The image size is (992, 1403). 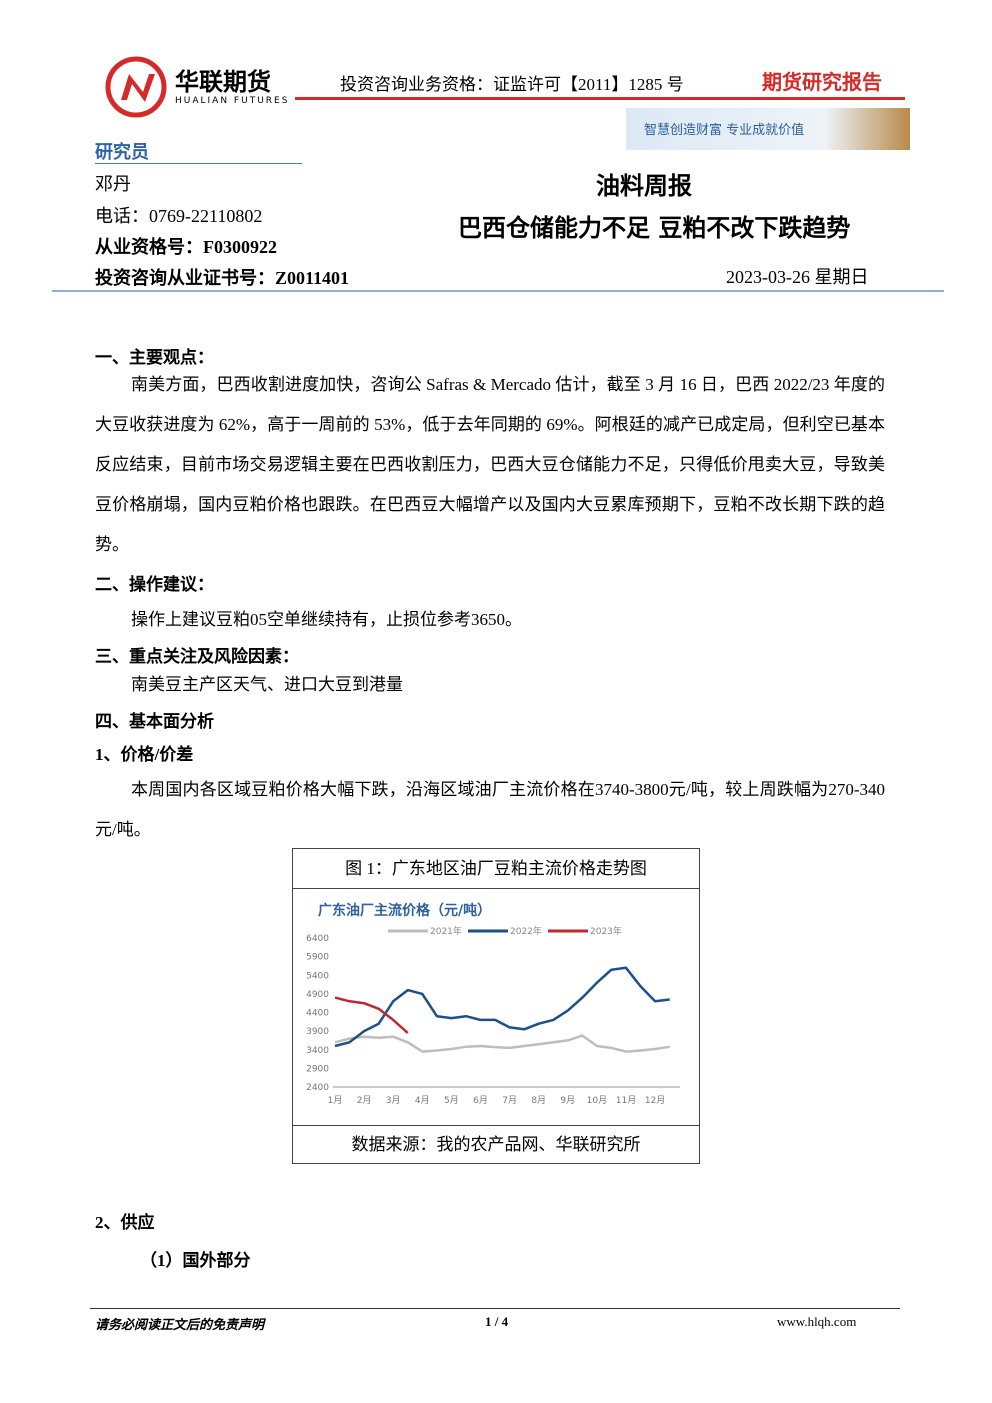 I want to click on x-tick-label: 9月, so click(x=567, y=1100).